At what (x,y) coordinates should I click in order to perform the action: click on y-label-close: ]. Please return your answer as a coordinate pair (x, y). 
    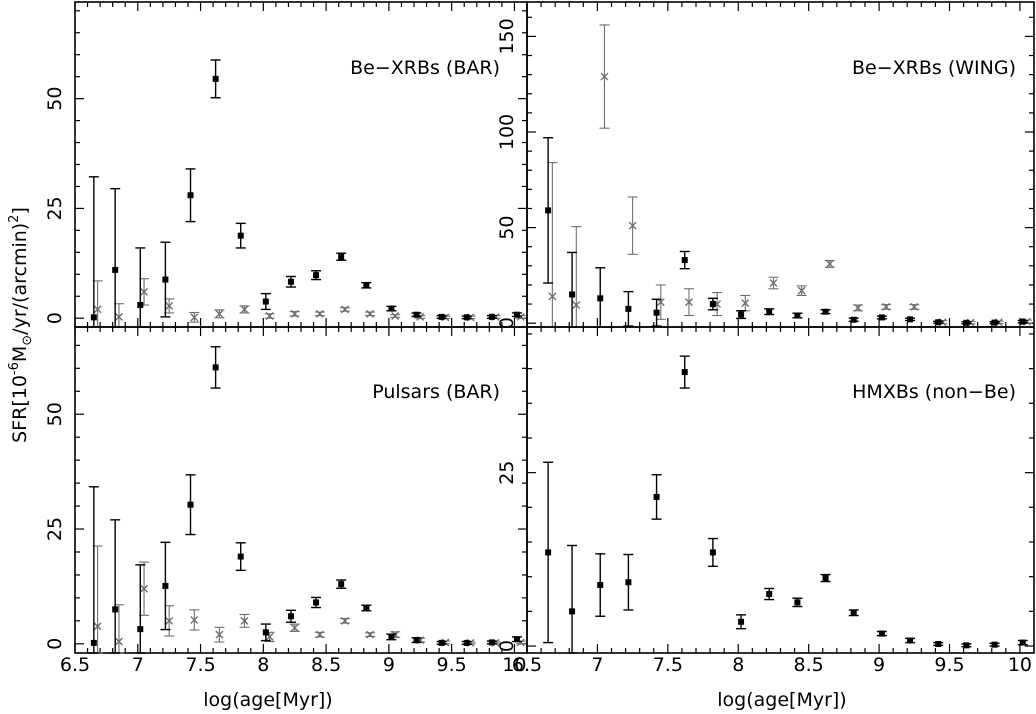
    Looking at the image, I should click on (20, 210).